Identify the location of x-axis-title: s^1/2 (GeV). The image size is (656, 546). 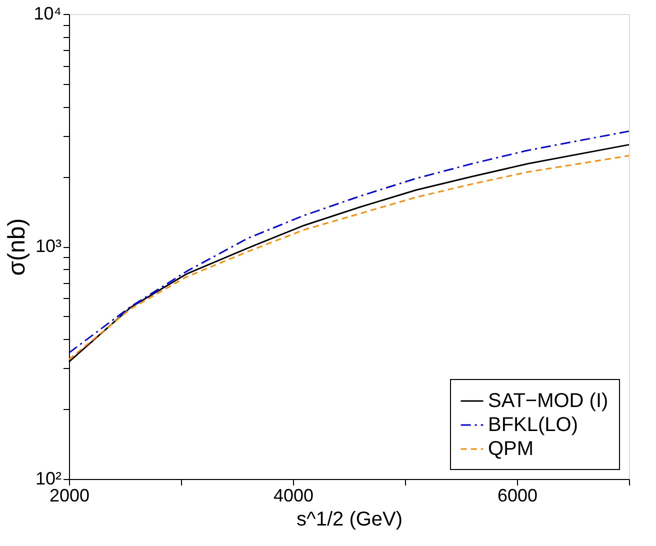
(349, 519).